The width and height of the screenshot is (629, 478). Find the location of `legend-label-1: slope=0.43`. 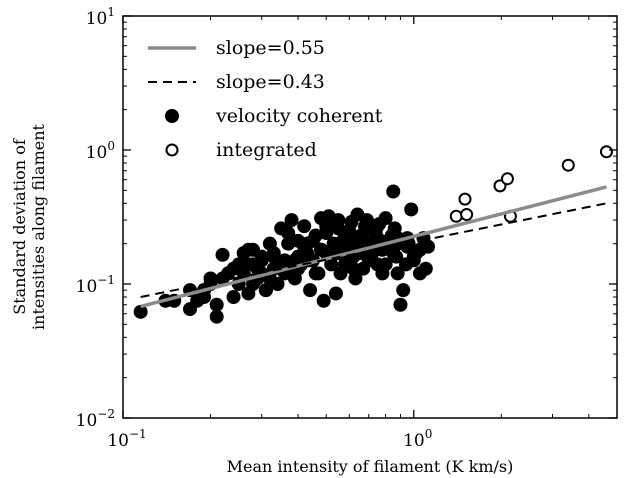

legend-label-1: slope=0.43 is located at coordinates (270, 82).